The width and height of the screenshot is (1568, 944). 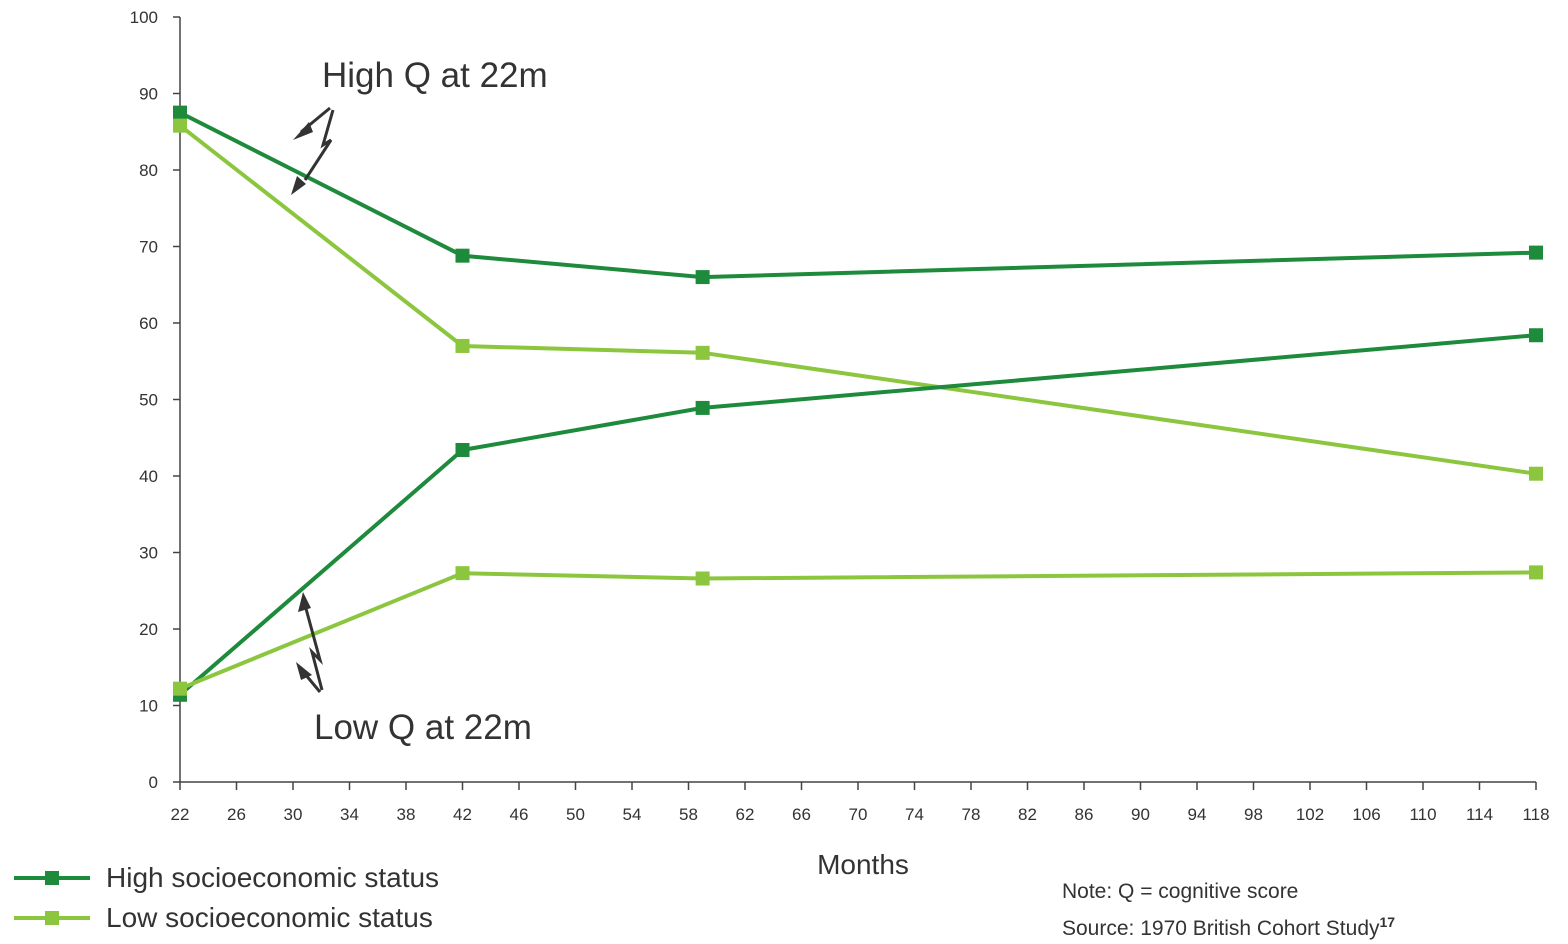 What do you see at coordinates (632, 814) in the screenshot?
I see `x-tick-label: 54` at bounding box center [632, 814].